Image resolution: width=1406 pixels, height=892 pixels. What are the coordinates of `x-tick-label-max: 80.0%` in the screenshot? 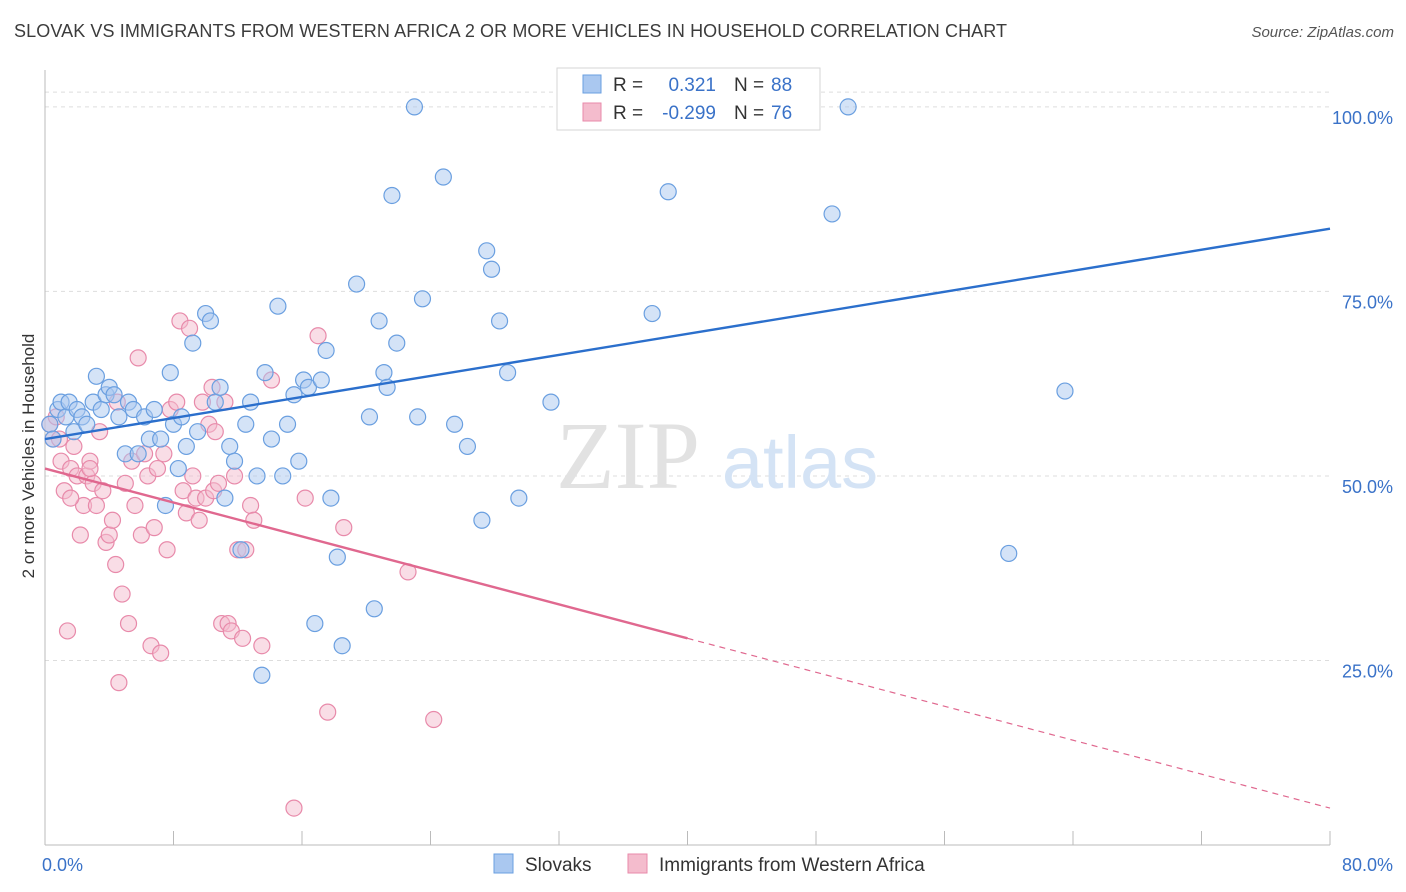 It's located at (1367, 865).